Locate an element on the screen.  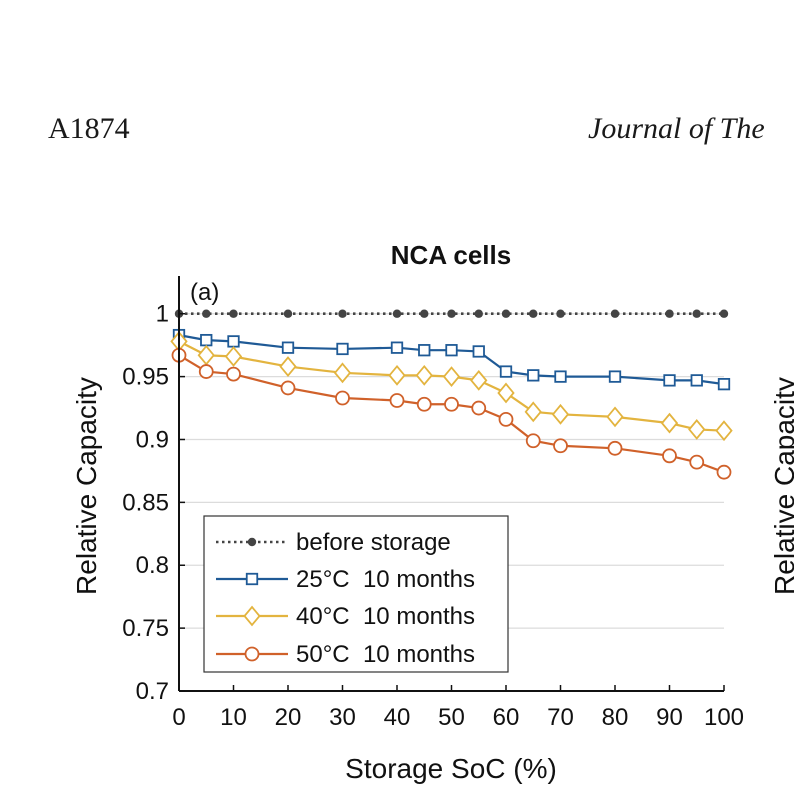
right-panel-y-axis-label-clipped: Relative Capacity is located at coordinates (781, 486).